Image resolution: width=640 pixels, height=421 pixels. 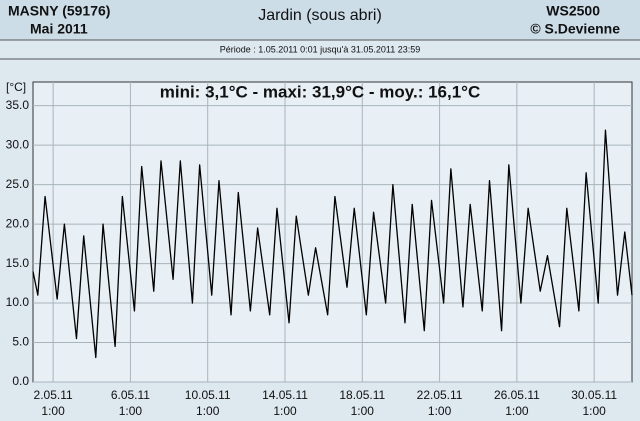 I want to click on device: WS2500, so click(x=573, y=11).